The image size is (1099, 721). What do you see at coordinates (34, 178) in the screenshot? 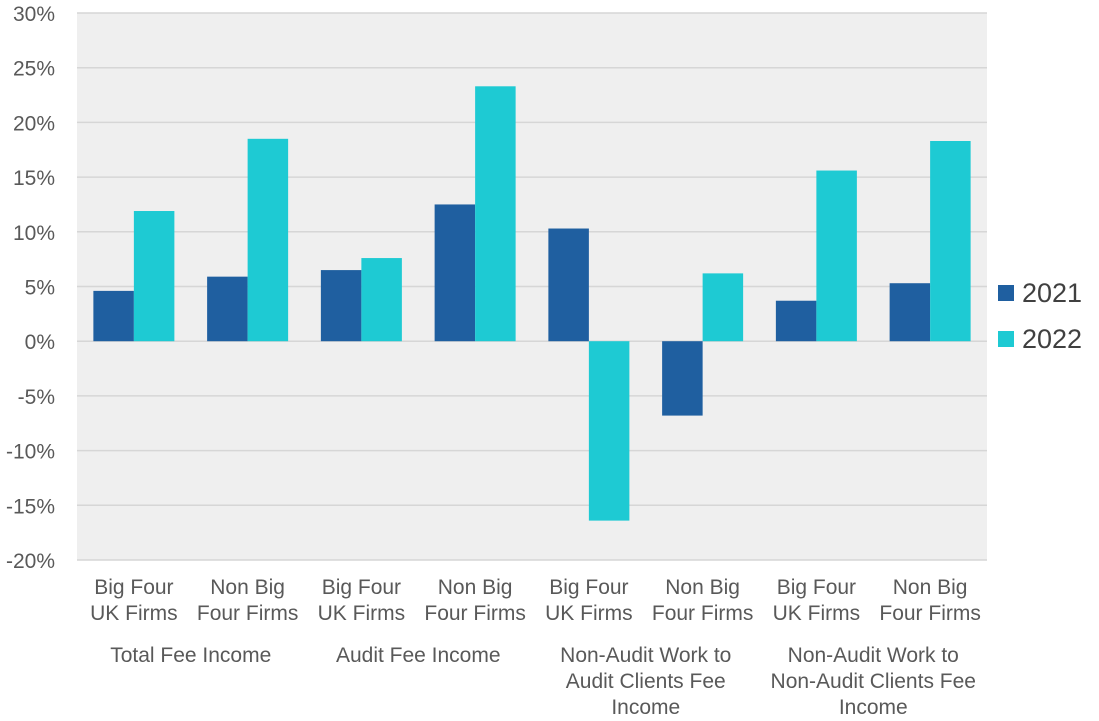
I see `y-tick-label: 15%` at bounding box center [34, 178].